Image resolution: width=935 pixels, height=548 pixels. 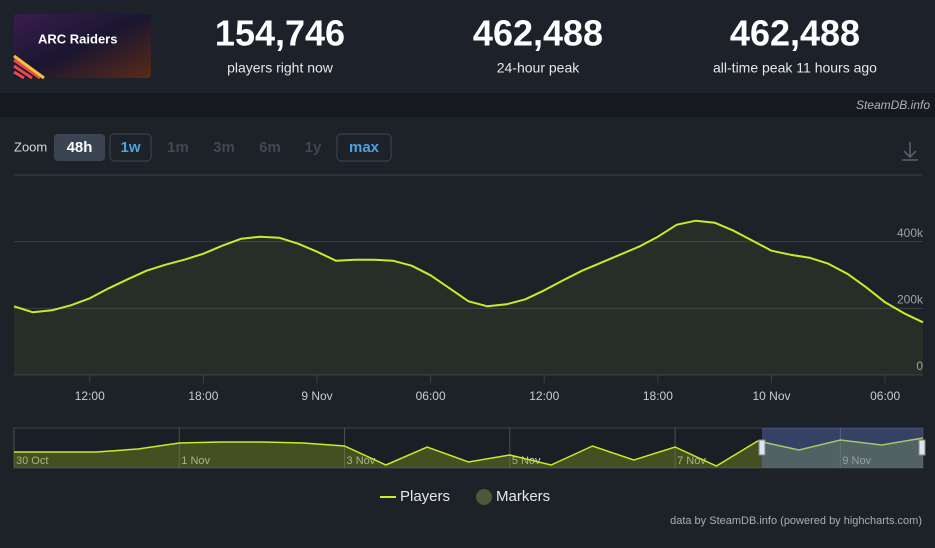 I want to click on navigator-label: 3 Nov, so click(x=361, y=461).